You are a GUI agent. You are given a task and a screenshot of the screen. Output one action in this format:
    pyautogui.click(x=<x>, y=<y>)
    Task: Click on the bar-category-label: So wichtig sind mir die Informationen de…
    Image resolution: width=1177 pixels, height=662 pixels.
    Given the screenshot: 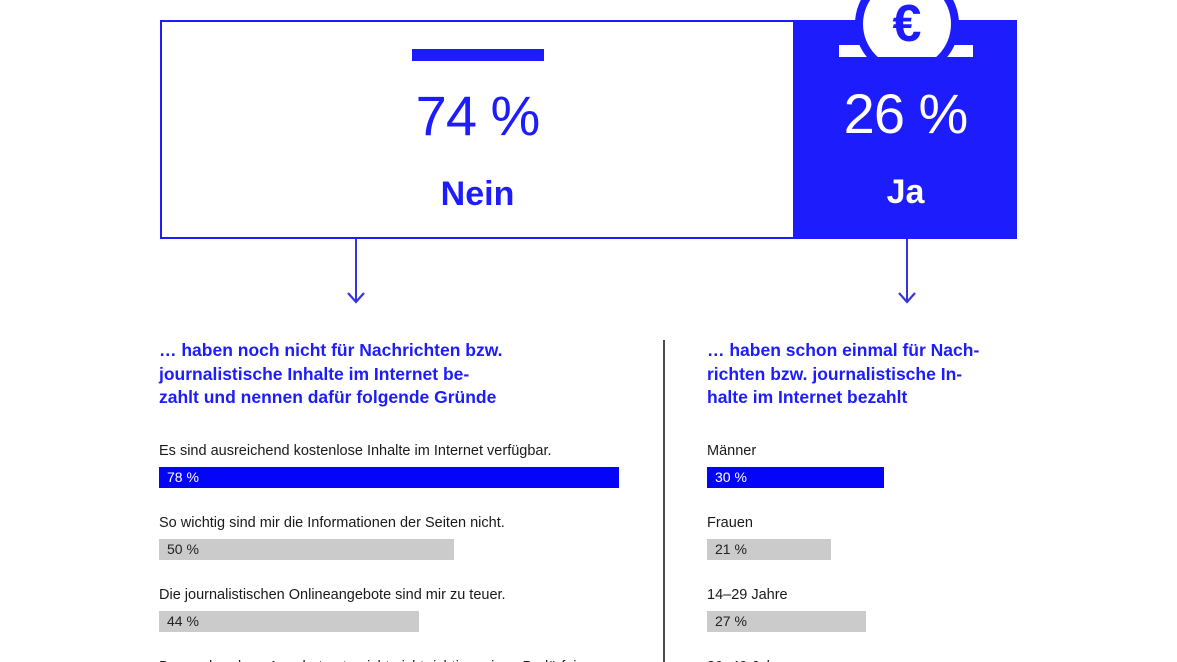 What is the action you would take?
    pyautogui.click(x=332, y=522)
    